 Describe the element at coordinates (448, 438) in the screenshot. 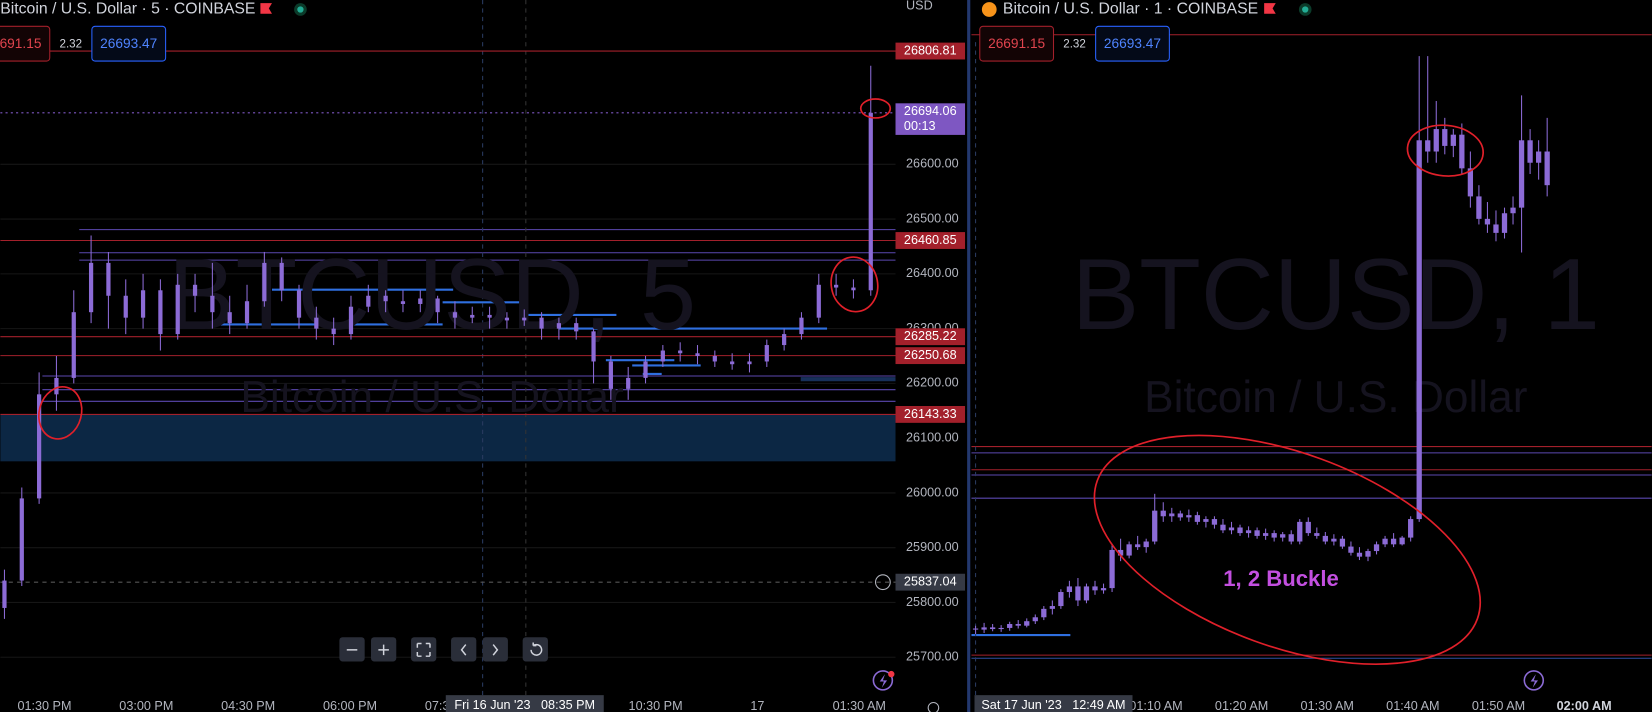

I see `zone` at that location.